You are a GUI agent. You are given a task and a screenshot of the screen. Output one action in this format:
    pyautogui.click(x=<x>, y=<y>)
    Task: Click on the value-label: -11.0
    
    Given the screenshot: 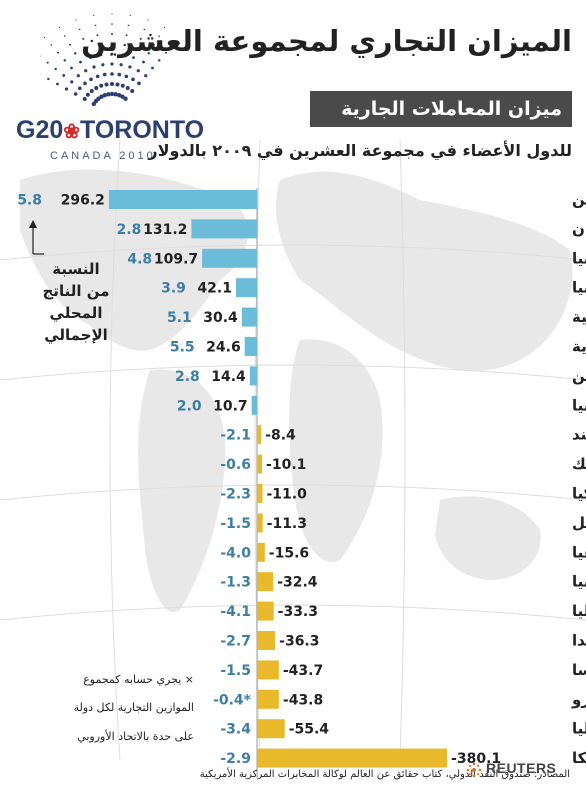 What is the action you would take?
    pyautogui.click(x=287, y=495)
    